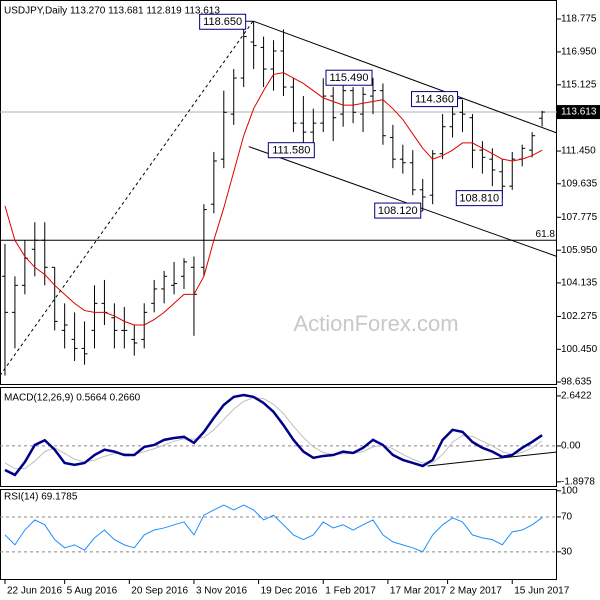  Describe the element at coordinates (34, 591) in the screenshot. I see `x-tick-label: 22 Jun 2016` at that location.